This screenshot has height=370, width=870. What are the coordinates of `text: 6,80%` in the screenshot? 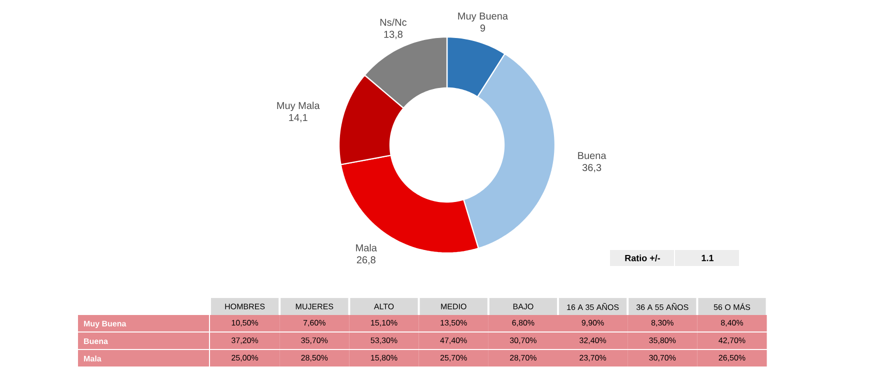 It's located at (523, 323).